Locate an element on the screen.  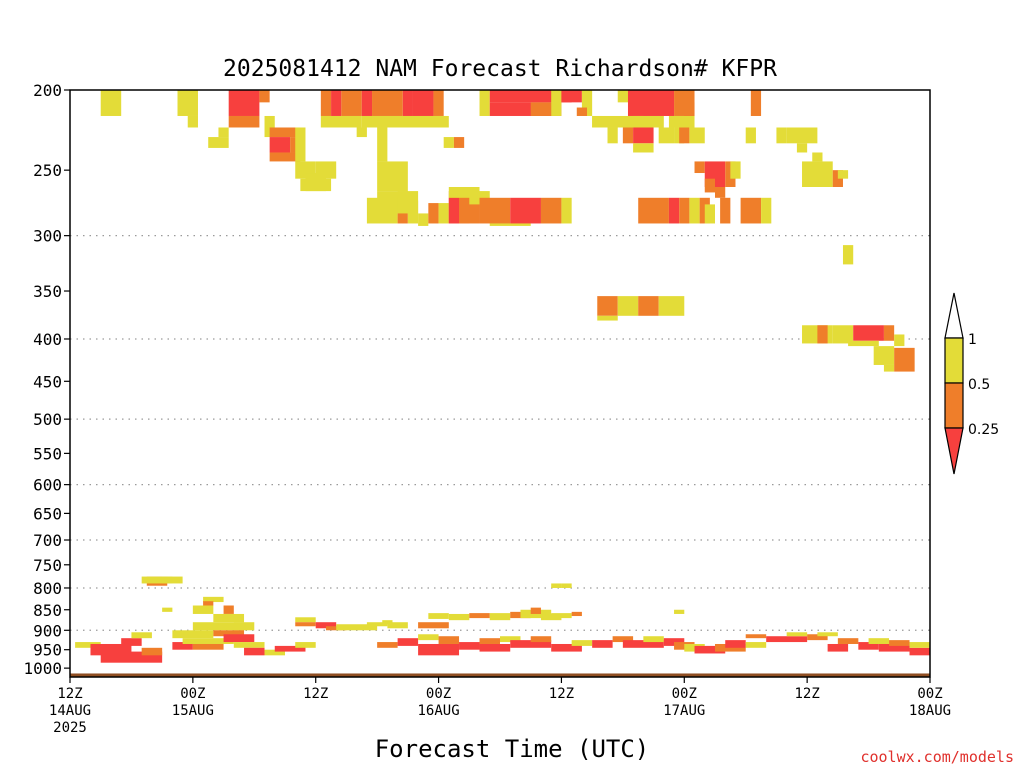
y-tick-label: 650 is located at coordinates (47, 513).